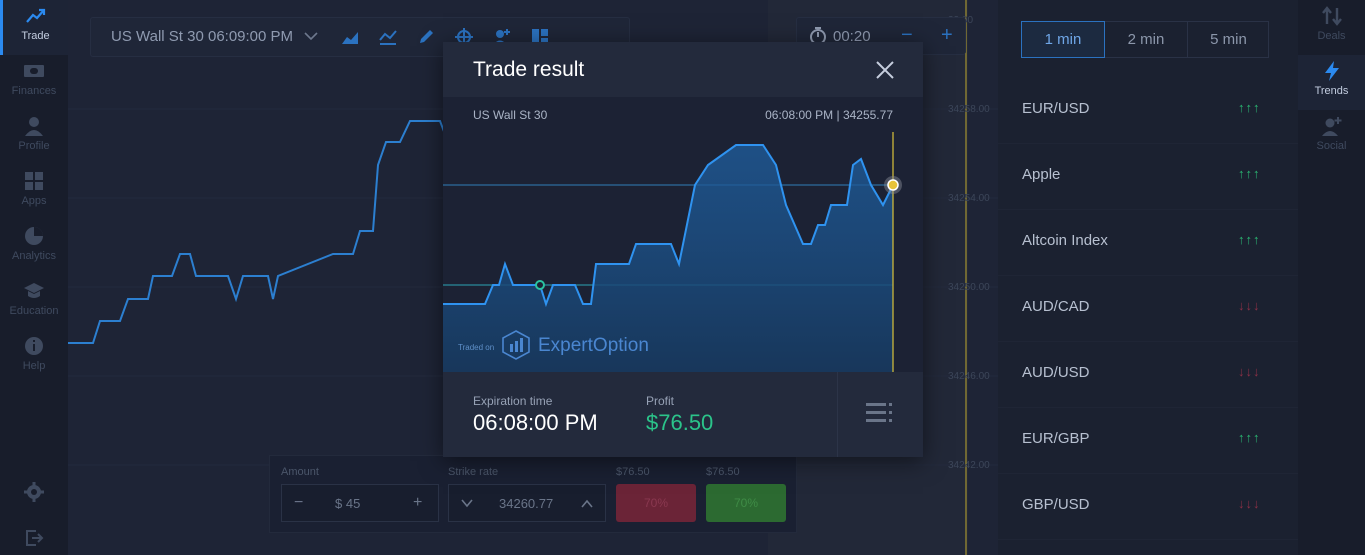 The image size is (1365, 555). What do you see at coordinates (1056, 372) in the screenshot?
I see `trend-asset-name: AUD/USD` at bounding box center [1056, 372].